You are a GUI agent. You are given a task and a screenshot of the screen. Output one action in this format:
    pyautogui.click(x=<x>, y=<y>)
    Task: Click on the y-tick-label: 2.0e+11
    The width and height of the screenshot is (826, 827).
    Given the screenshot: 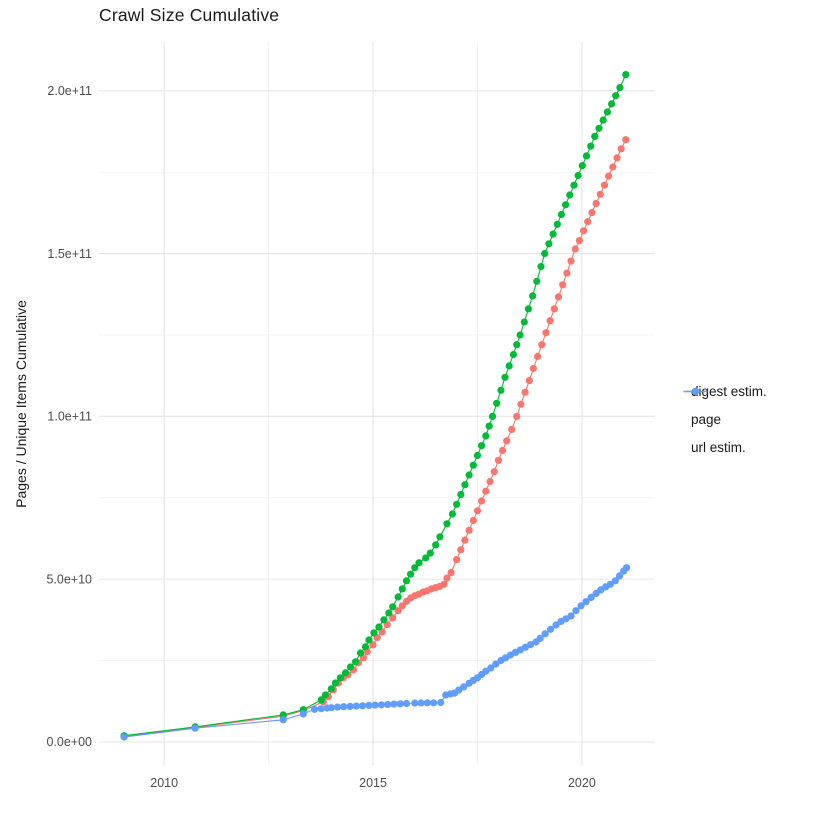 What is the action you would take?
    pyautogui.click(x=69, y=91)
    